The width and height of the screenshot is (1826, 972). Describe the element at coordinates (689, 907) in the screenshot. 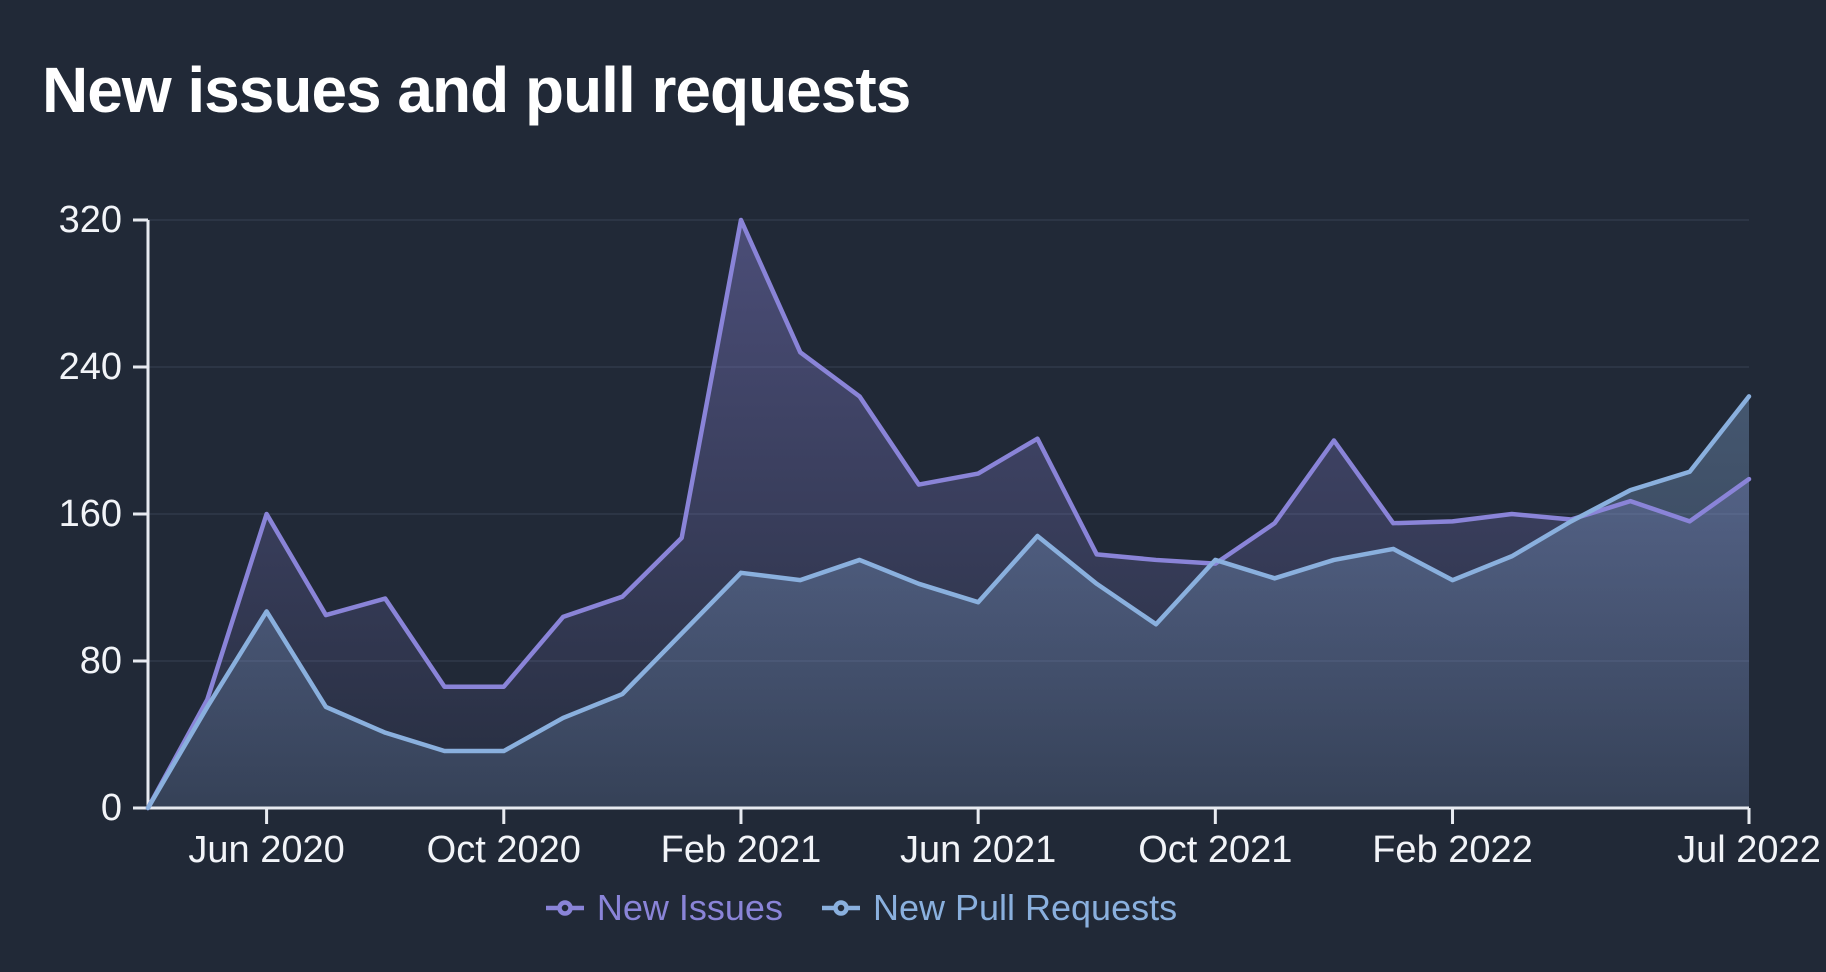

I see `legend-label: New Issues` at that location.